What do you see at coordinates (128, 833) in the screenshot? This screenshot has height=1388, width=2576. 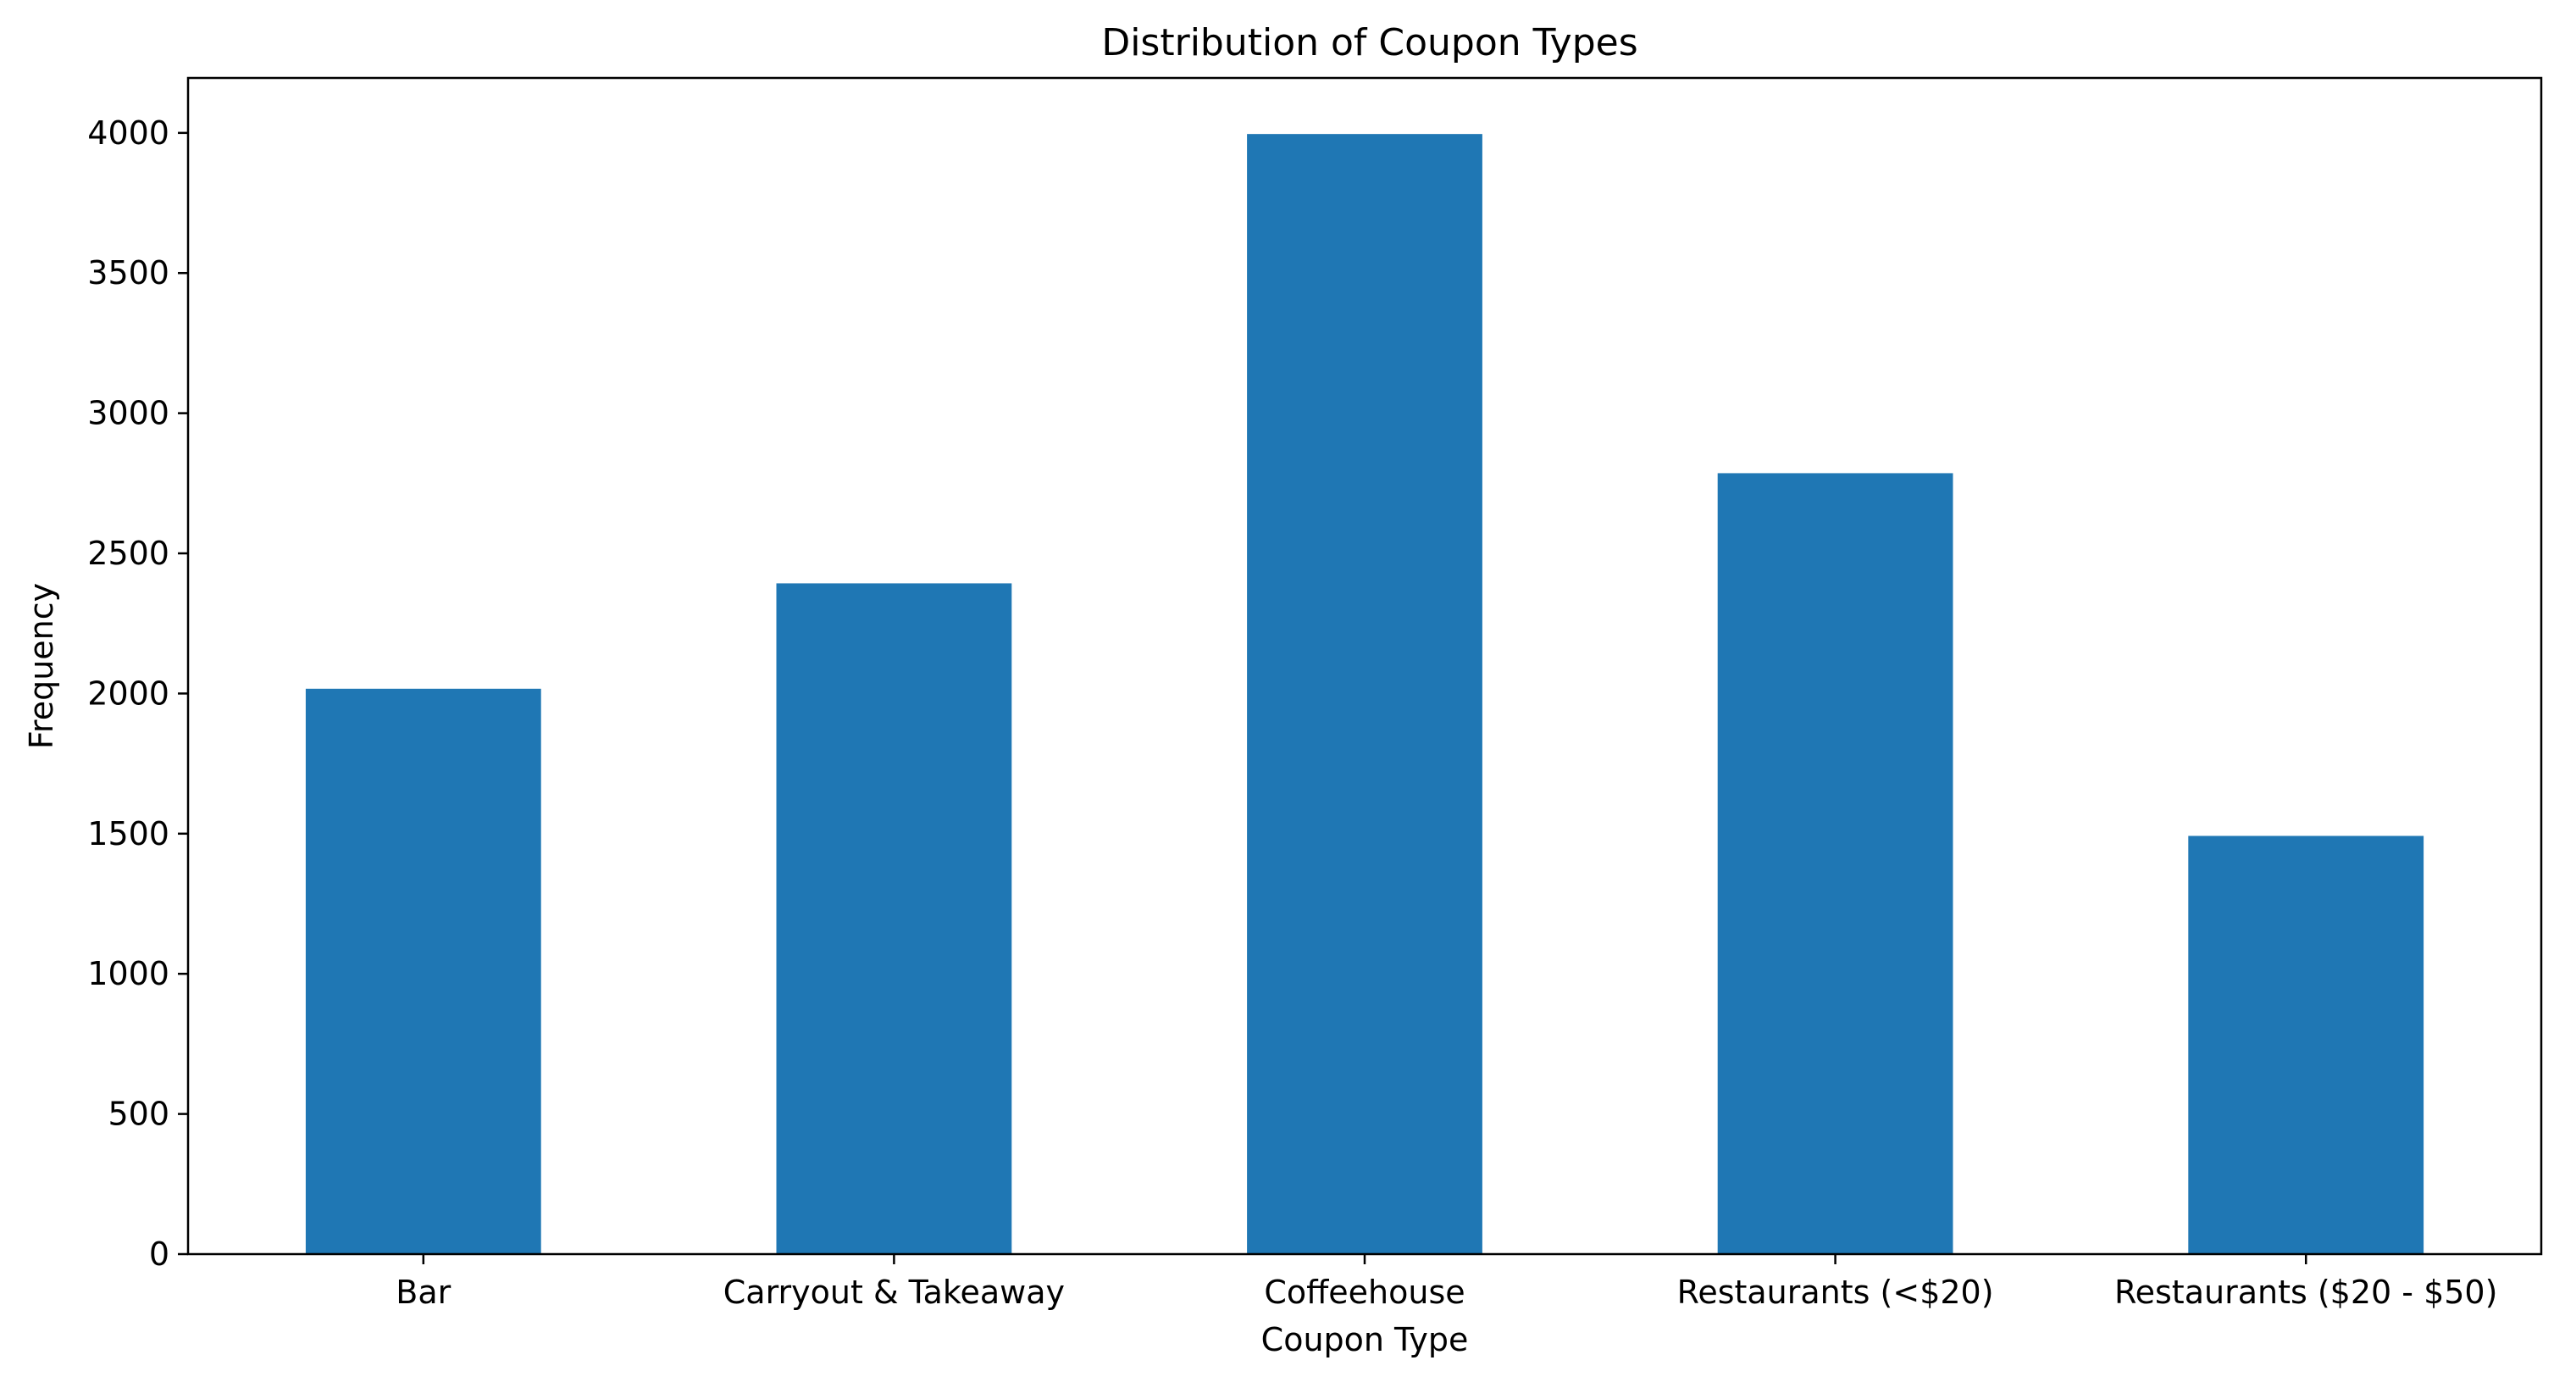 I see `y-tick-label: 1500` at bounding box center [128, 833].